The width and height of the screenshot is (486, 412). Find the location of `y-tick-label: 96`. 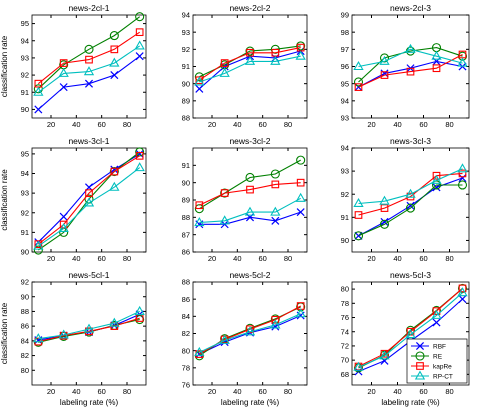

y-tick-label: 96 is located at coordinates (345, 66).